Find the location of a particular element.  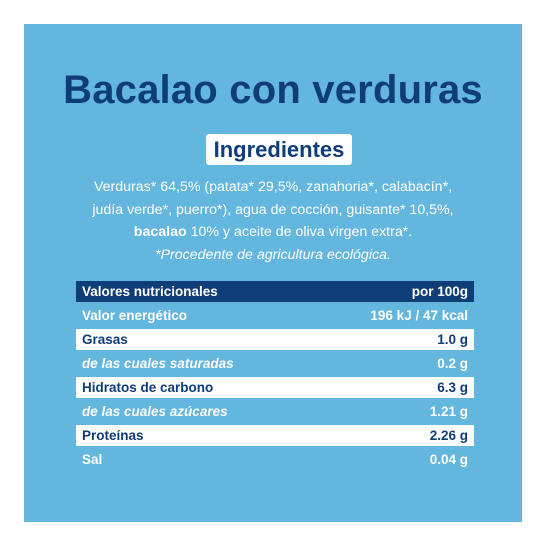

nutrition-row-protein: Proteínas 2.26 g is located at coordinates (275, 435).